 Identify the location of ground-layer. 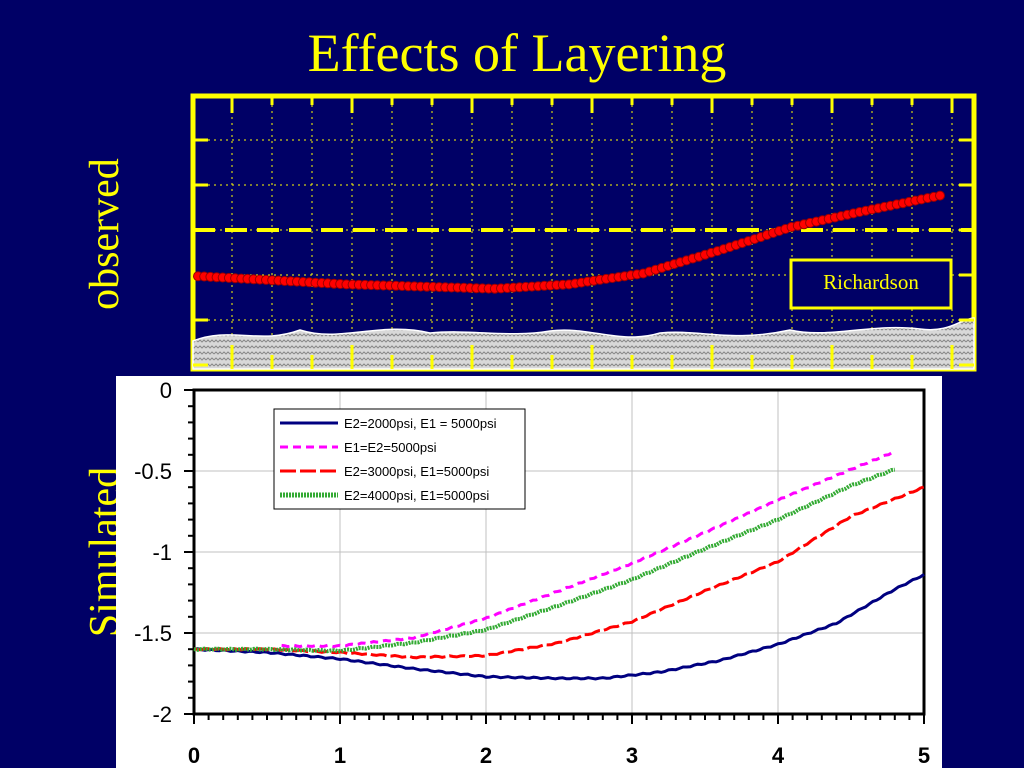
(583, 343).